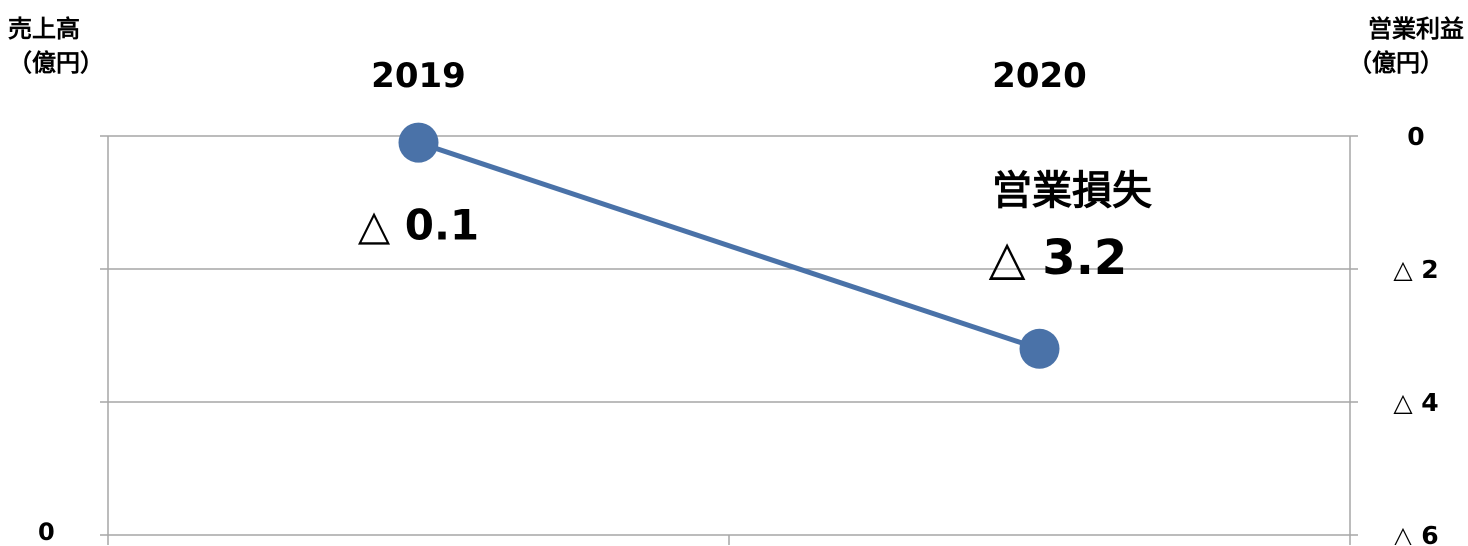  What do you see at coordinates (46, 532) in the screenshot?
I see `left-axis-tick-label: 0` at bounding box center [46, 532].